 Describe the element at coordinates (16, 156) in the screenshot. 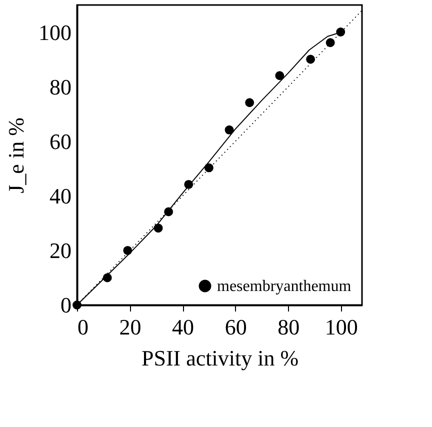

I see `y-axis-title: J_e in %` at that location.